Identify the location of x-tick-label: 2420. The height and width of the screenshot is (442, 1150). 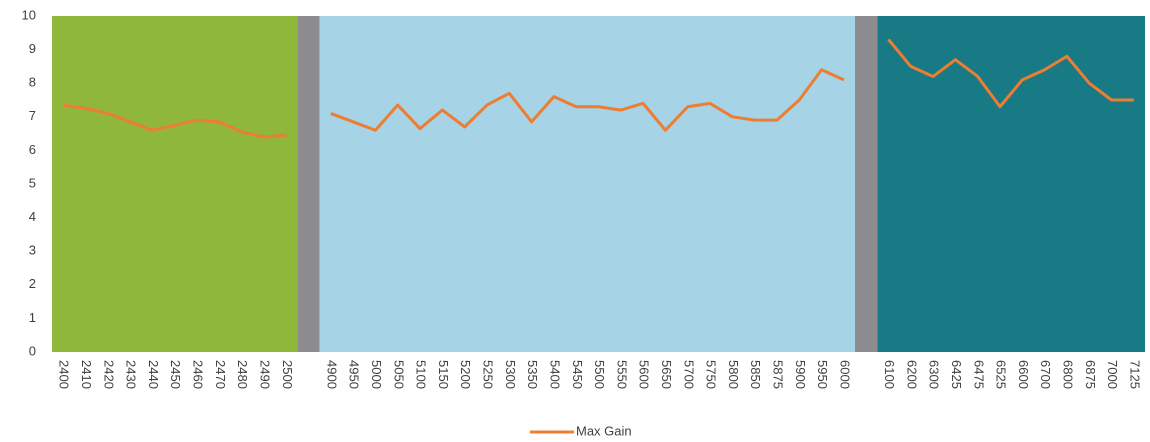
(108, 374).